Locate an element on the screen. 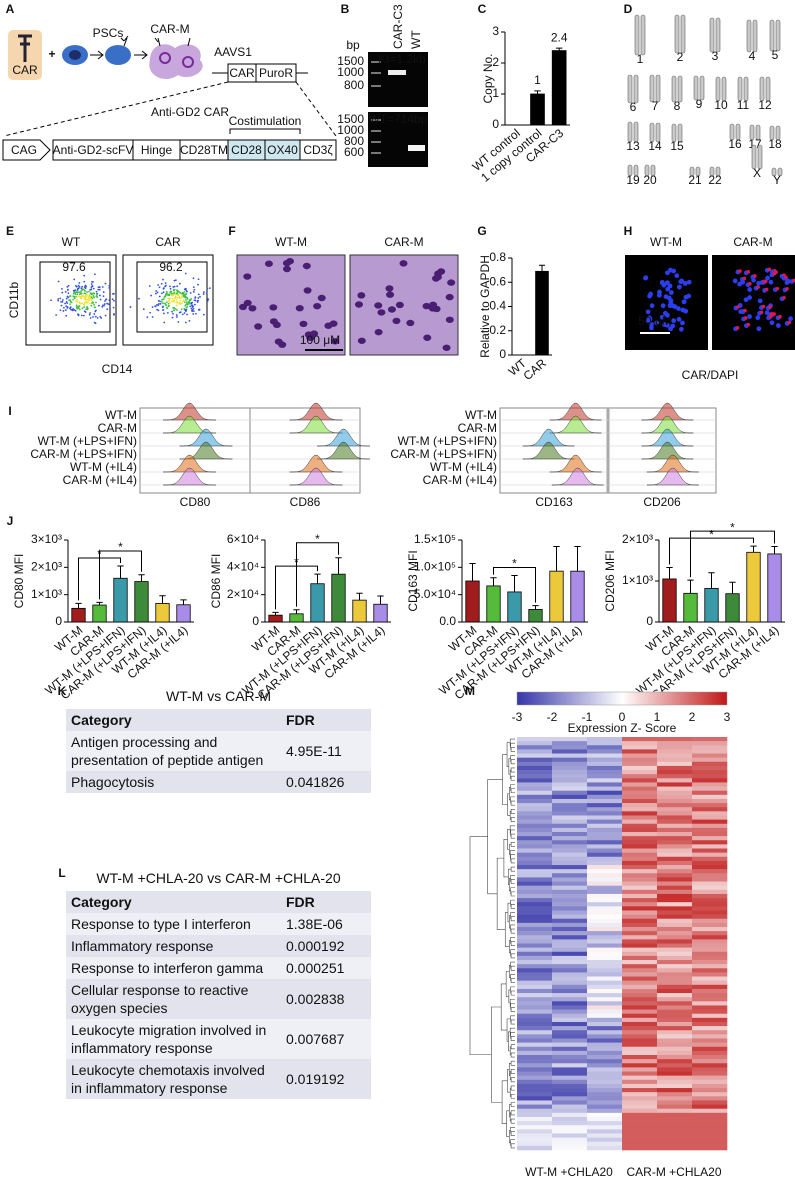  y-tick-label: 0 is located at coordinates (495, 124).